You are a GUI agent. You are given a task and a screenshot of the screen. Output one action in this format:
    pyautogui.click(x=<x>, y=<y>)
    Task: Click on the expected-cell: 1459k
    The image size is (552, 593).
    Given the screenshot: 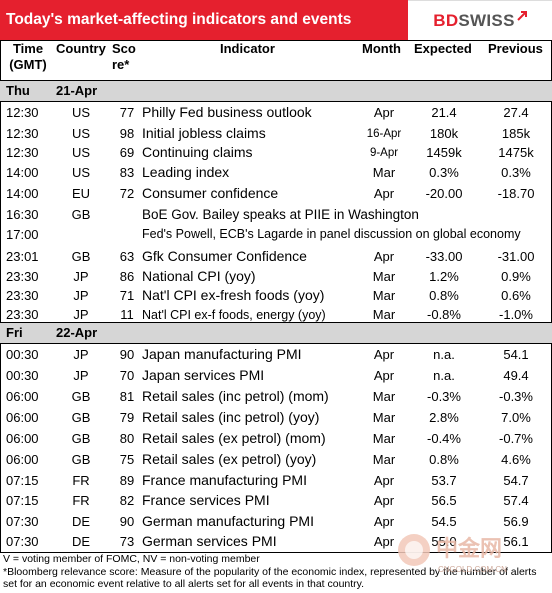 What is the action you would take?
    pyautogui.click(x=444, y=152)
    